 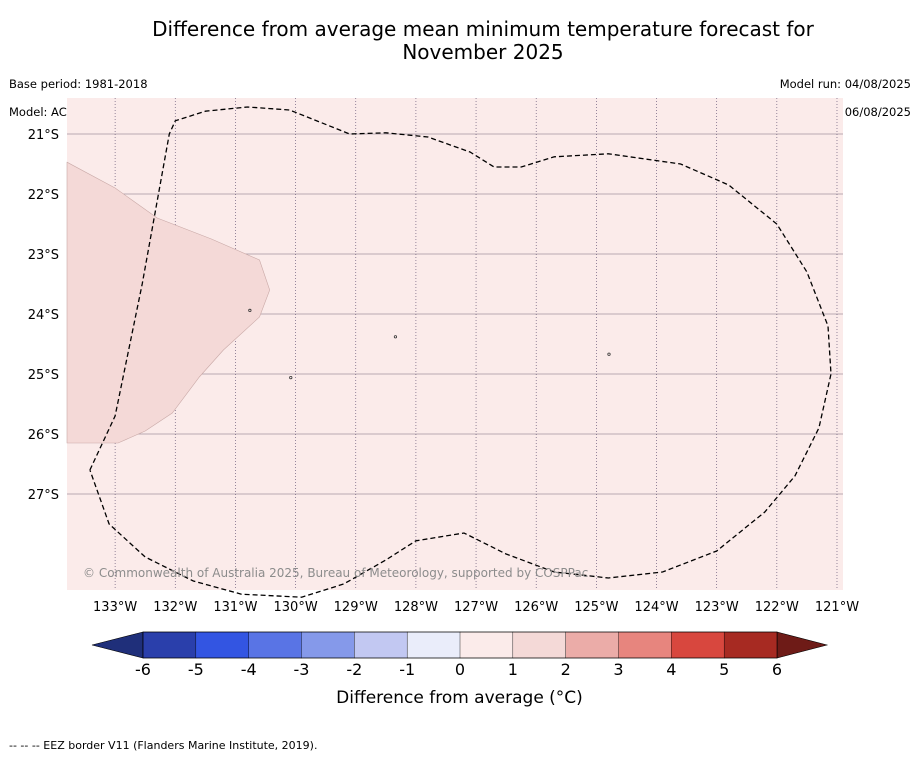 What do you see at coordinates (845, 84) in the screenshot?
I see `model-run: Model run: 04/08/2025` at bounding box center [845, 84].